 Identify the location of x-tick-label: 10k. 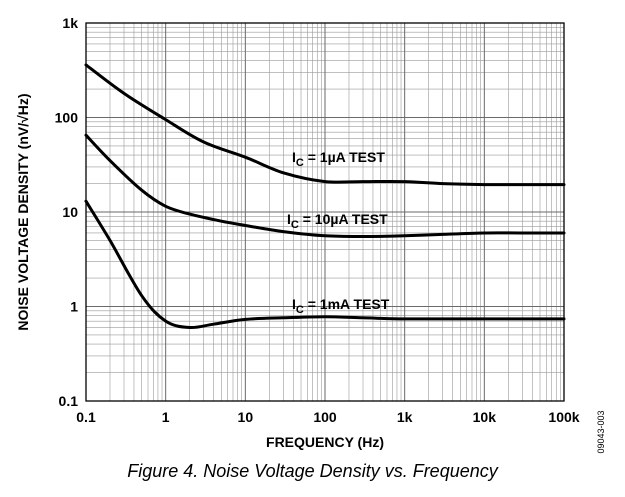
(485, 417).